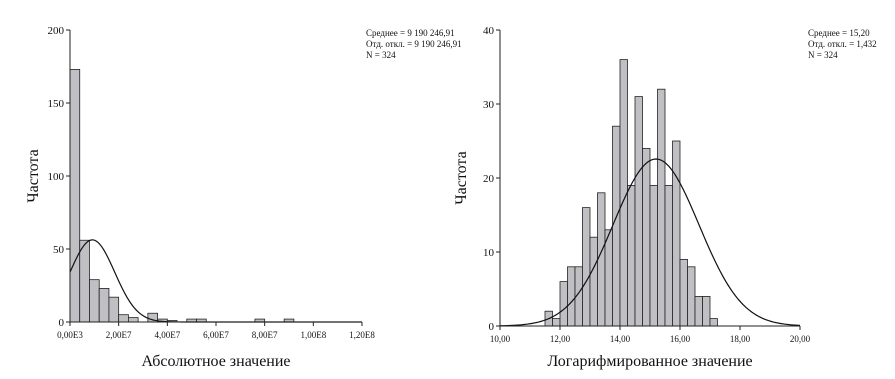  What do you see at coordinates (216, 335) in the screenshot?
I see `x-tick-label: 6,00E7` at bounding box center [216, 335].